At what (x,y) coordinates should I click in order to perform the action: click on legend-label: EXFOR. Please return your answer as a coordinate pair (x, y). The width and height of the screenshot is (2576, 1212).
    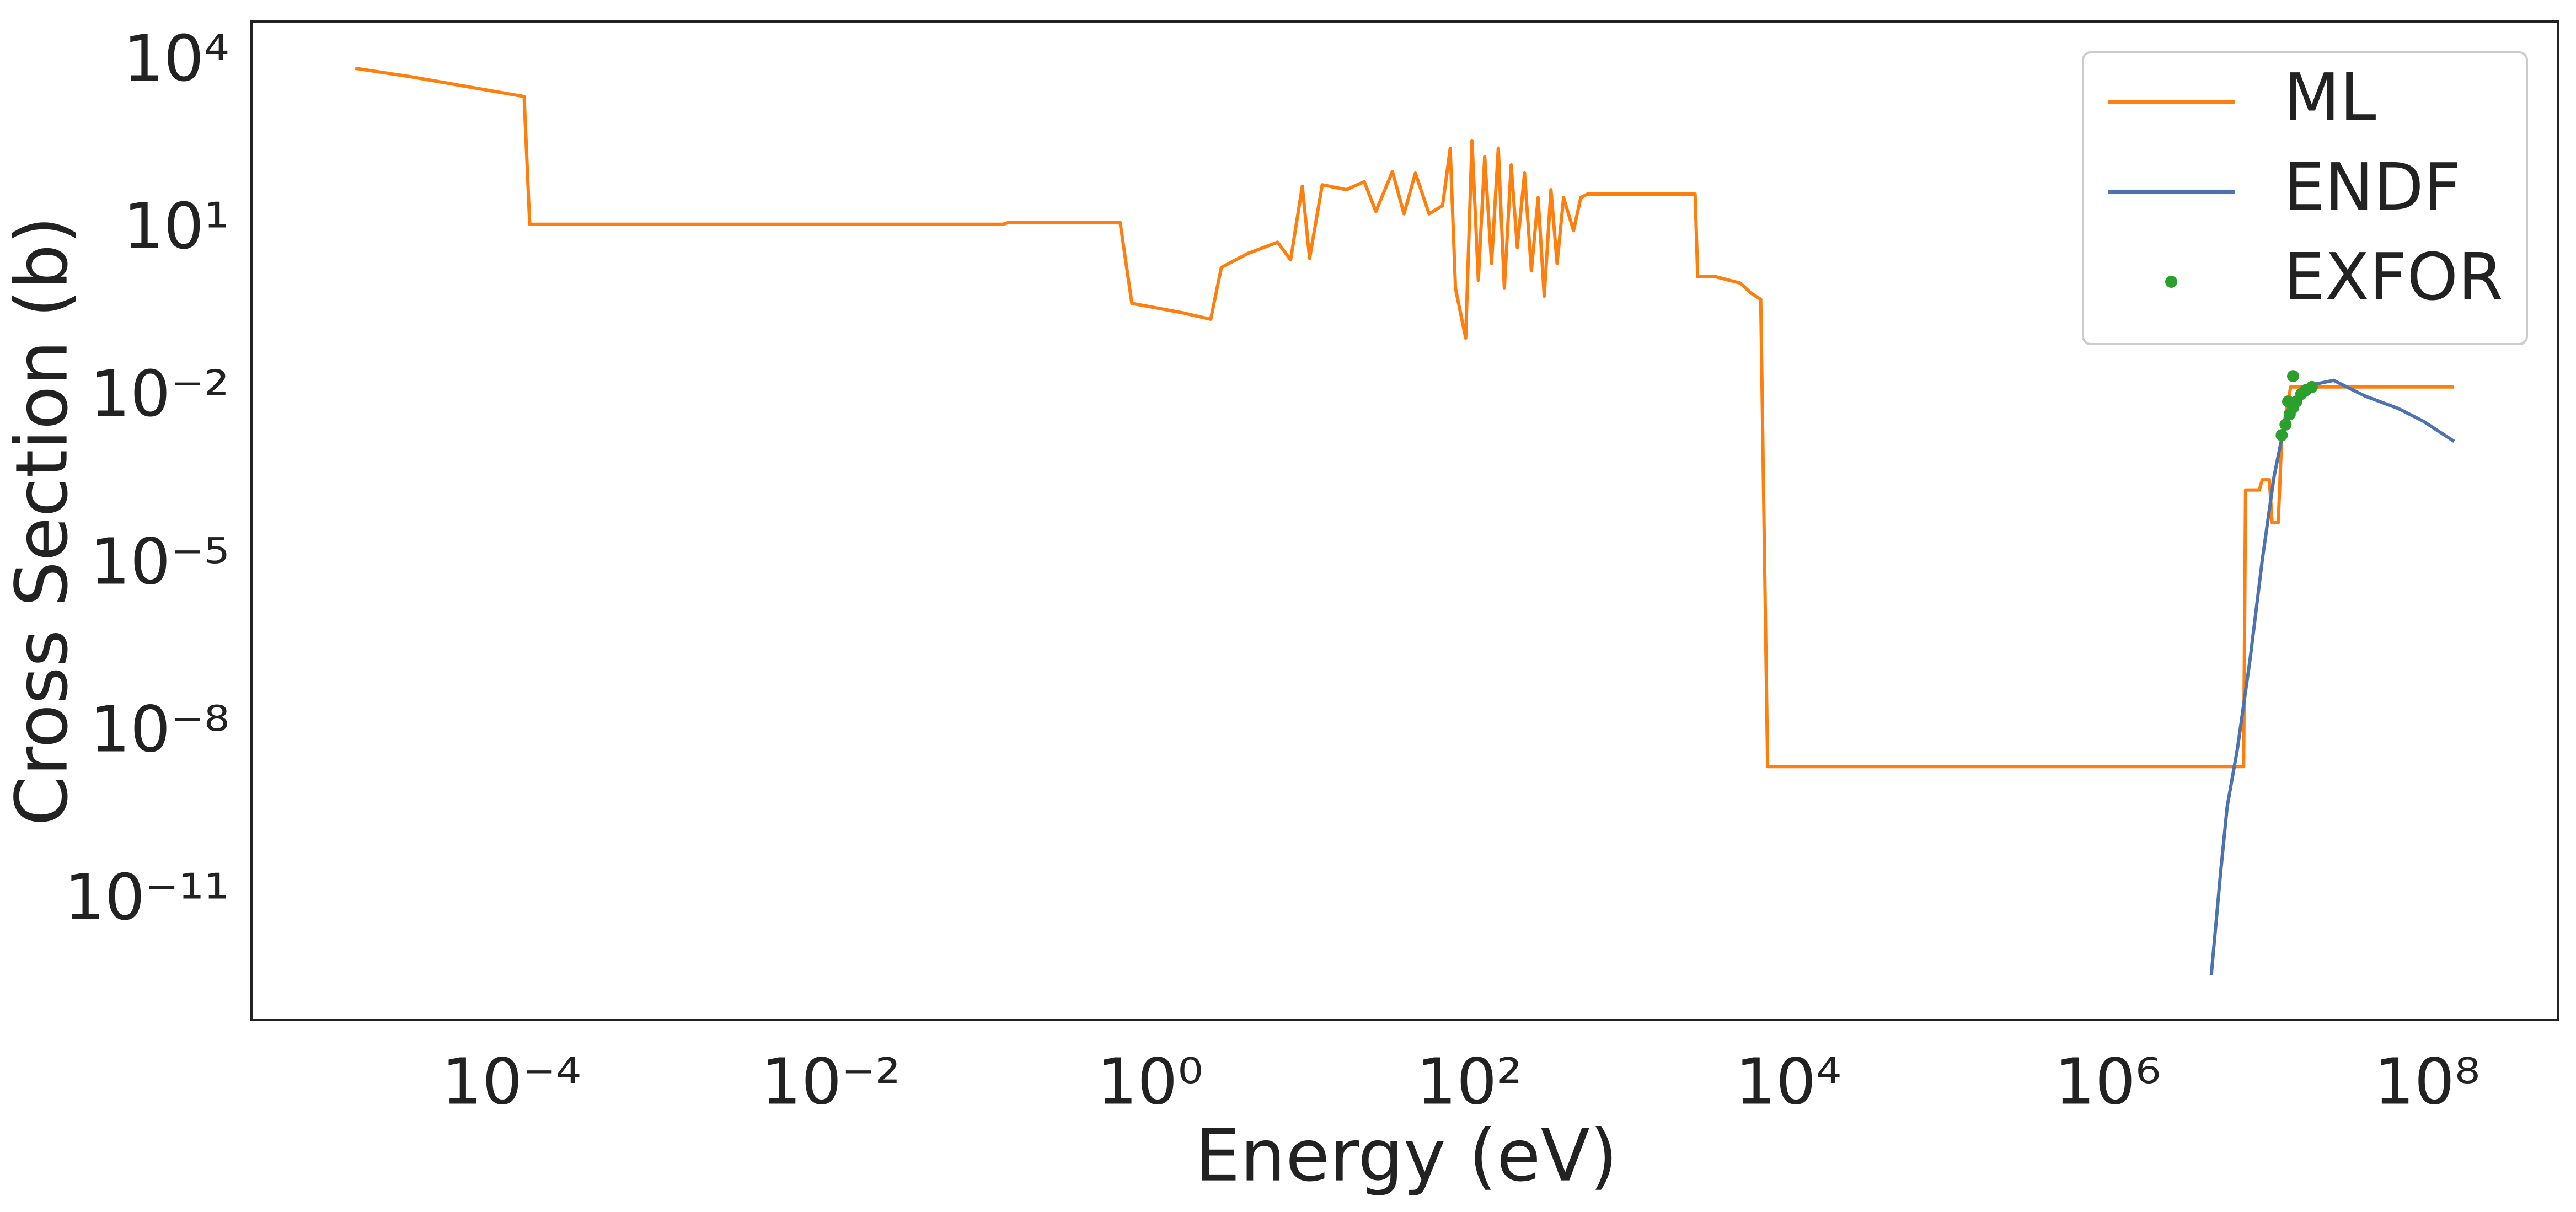
    Looking at the image, I should click on (2393, 277).